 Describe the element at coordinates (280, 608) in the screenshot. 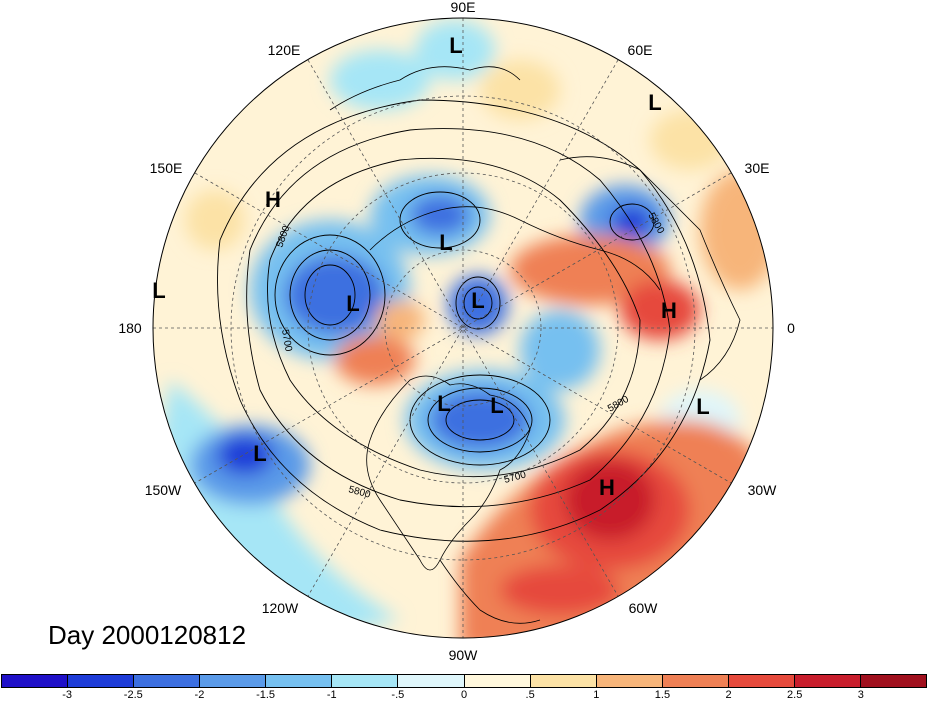

I see `lon-label: 120W` at that location.